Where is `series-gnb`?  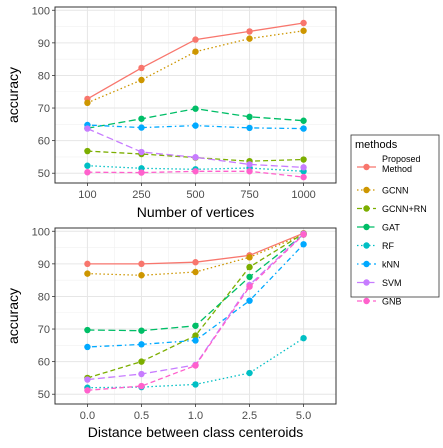
series-gnb is located at coordinates (195, 174).